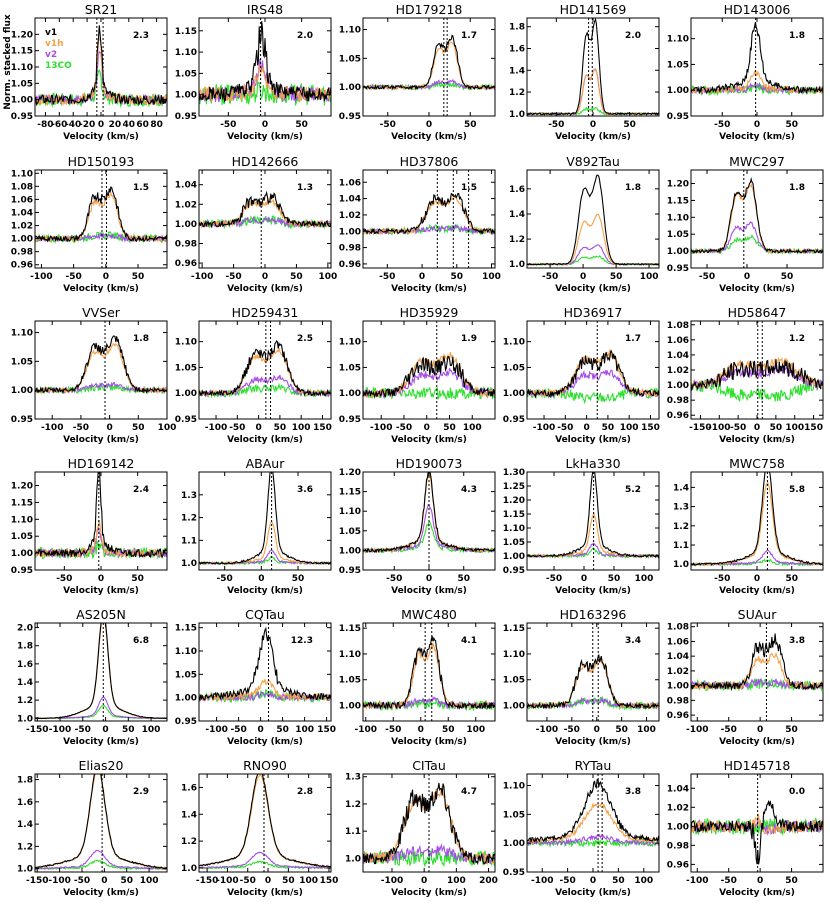 The width and height of the screenshot is (830, 910). Describe the element at coordinates (141, 36) in the screenshot. I see `ratio-label: 2.3` at that location.